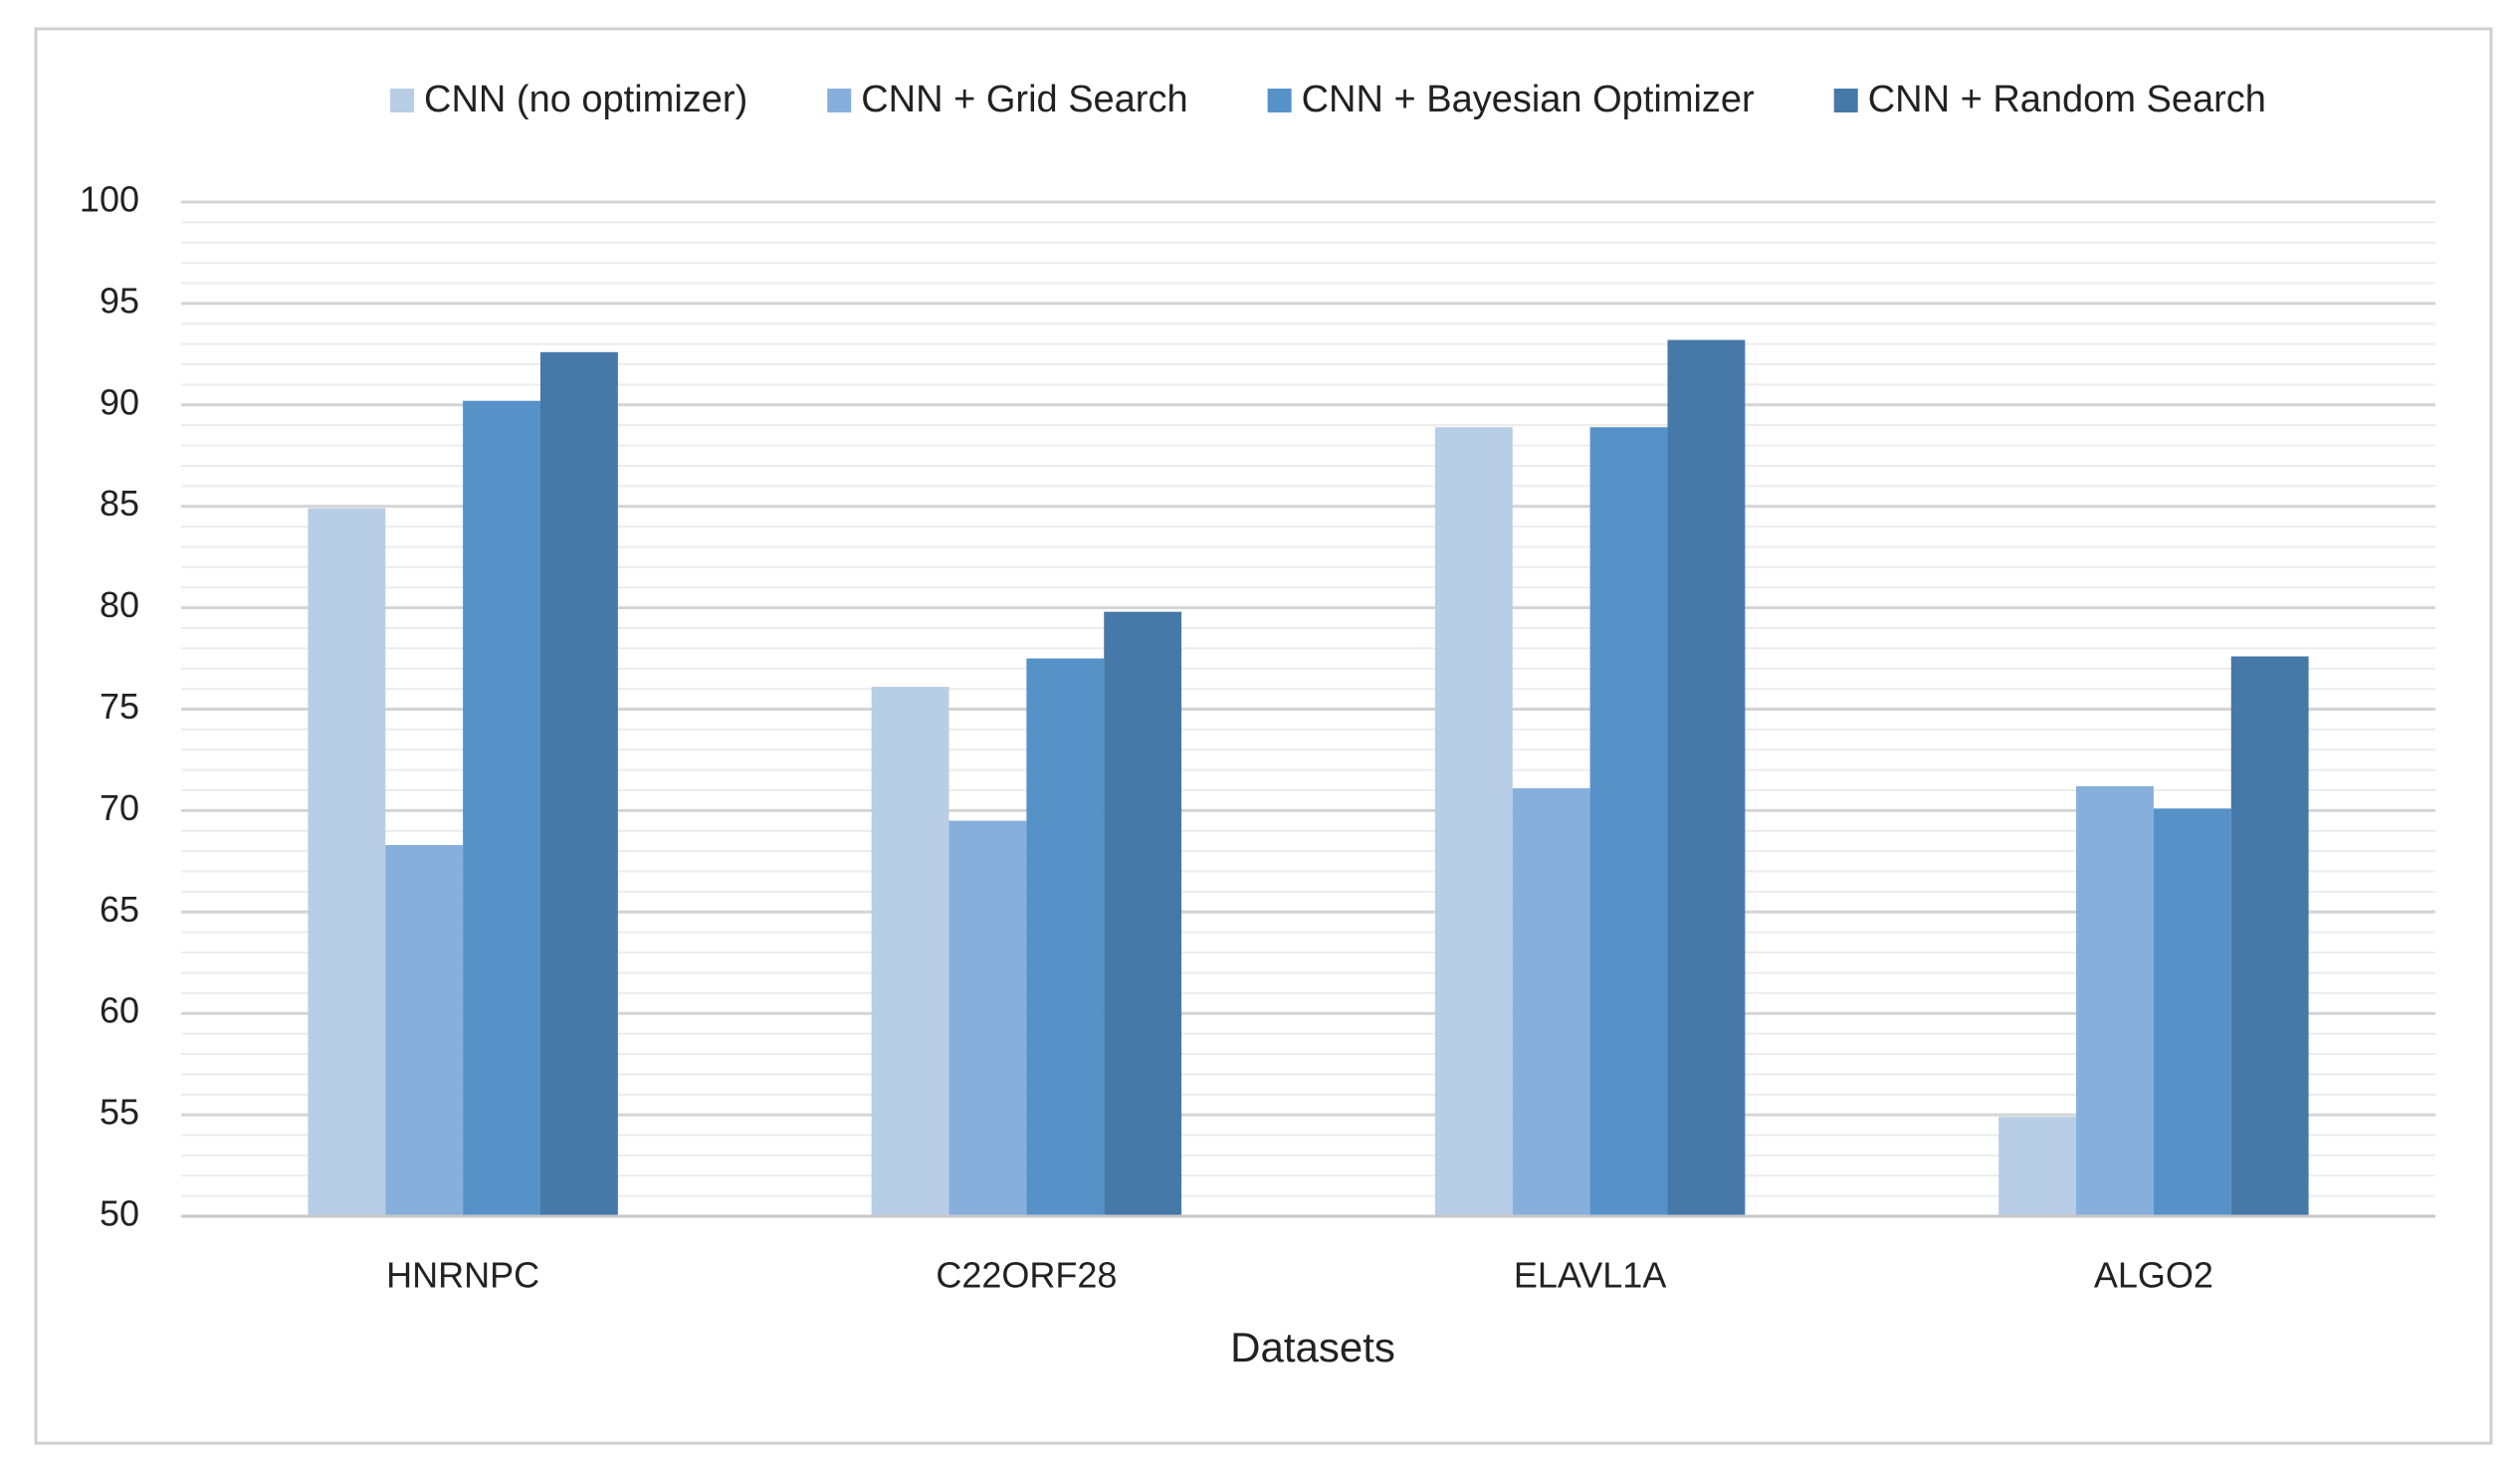 The height and width of the screenshot is (1477, 2520). What do you see at coordinates (462, 1275) in the screenshot?
I see `x-tick-label: HNRNPC` at bounding box center [462, 1275].